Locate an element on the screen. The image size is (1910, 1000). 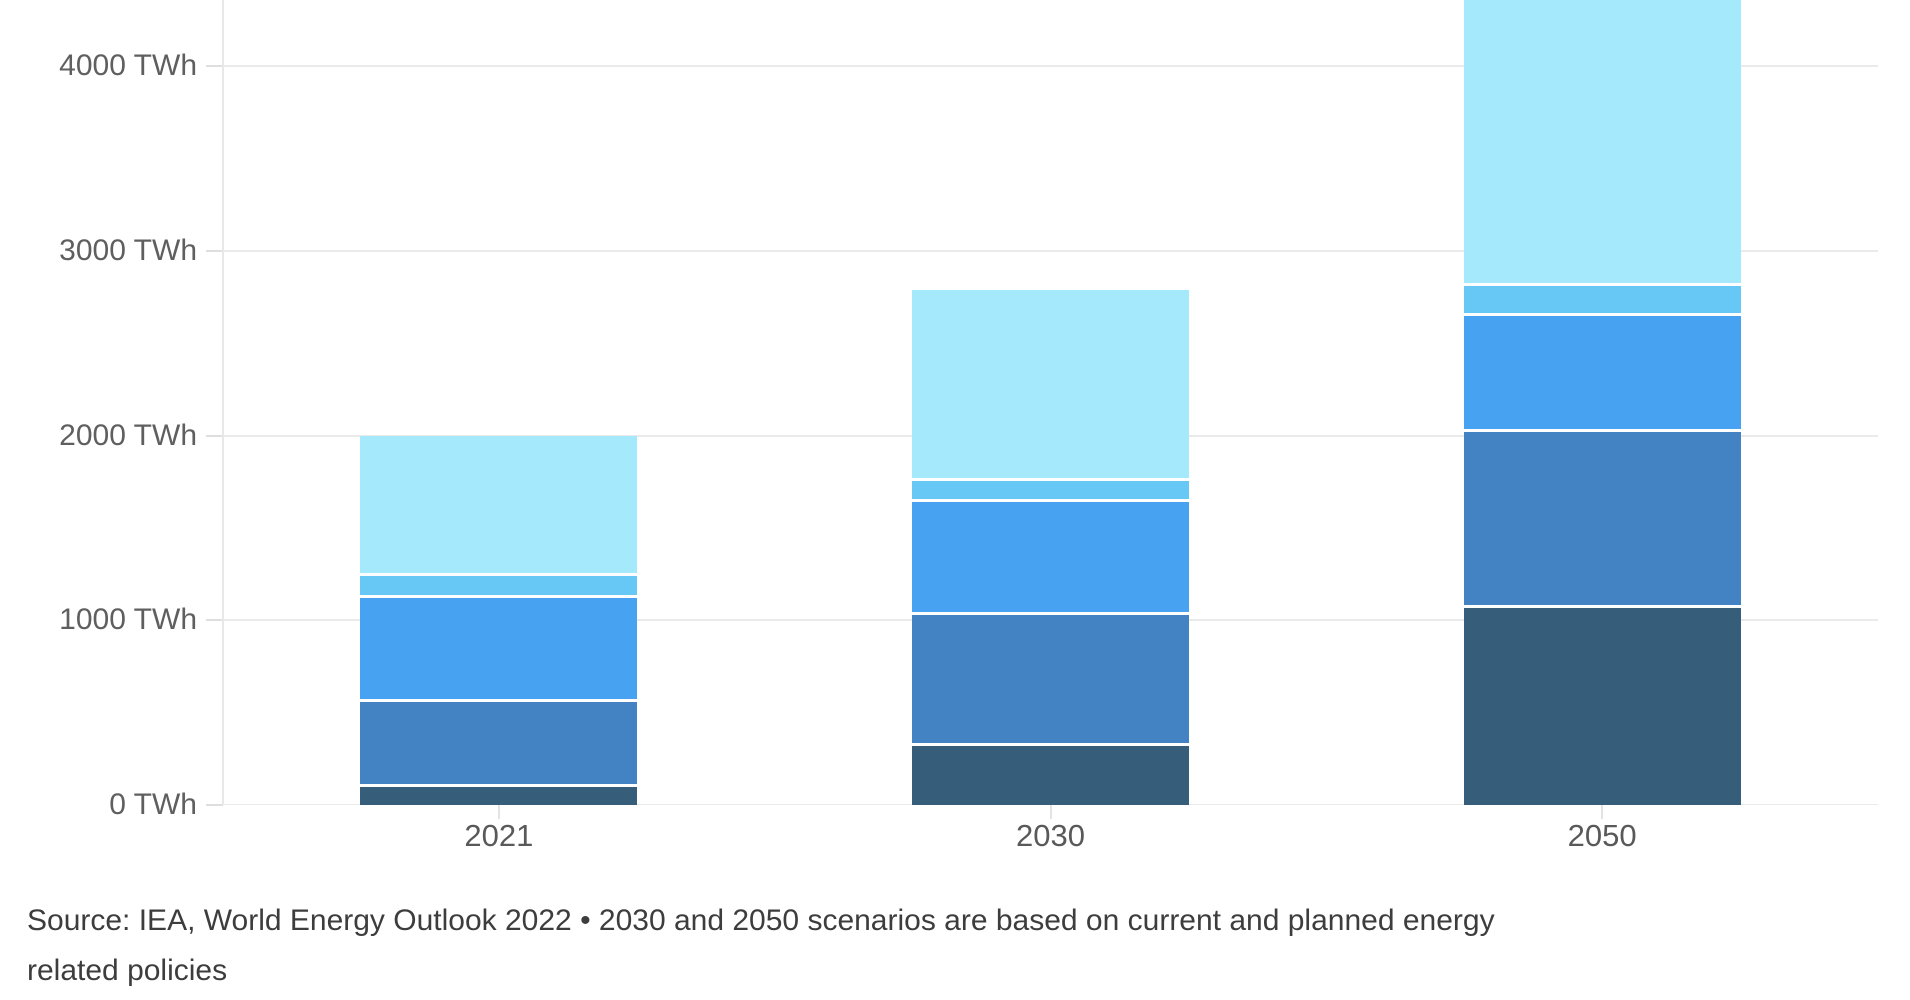
bar-2050 is located at coordinates (1602, 402).